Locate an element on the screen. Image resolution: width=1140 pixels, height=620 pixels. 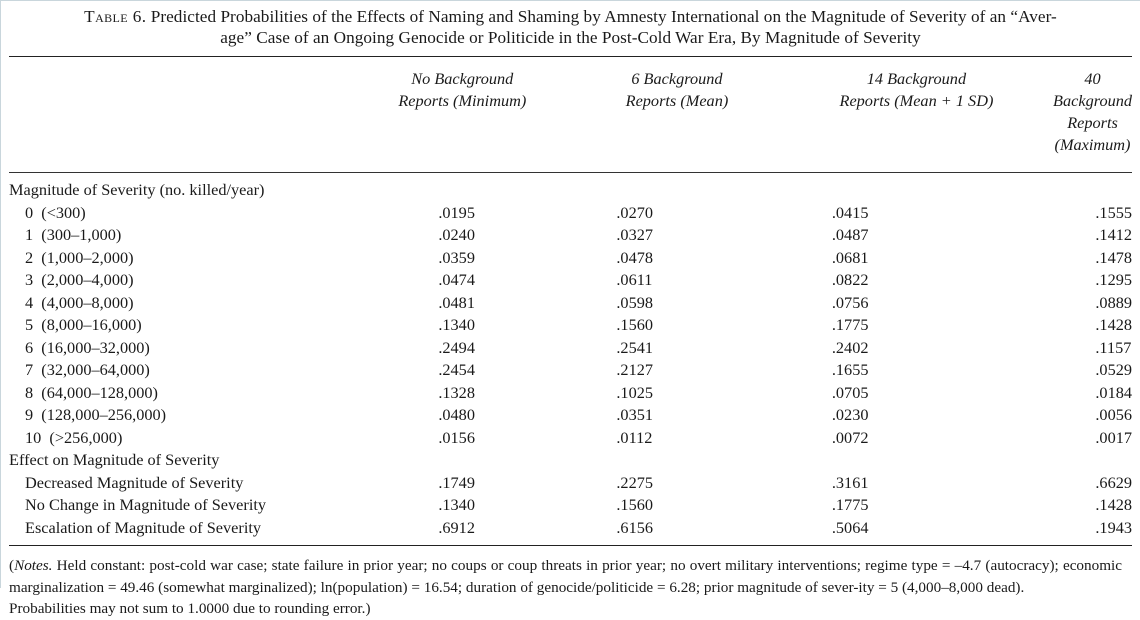
table-cell: .0240 is located at coordinates (456, 234).